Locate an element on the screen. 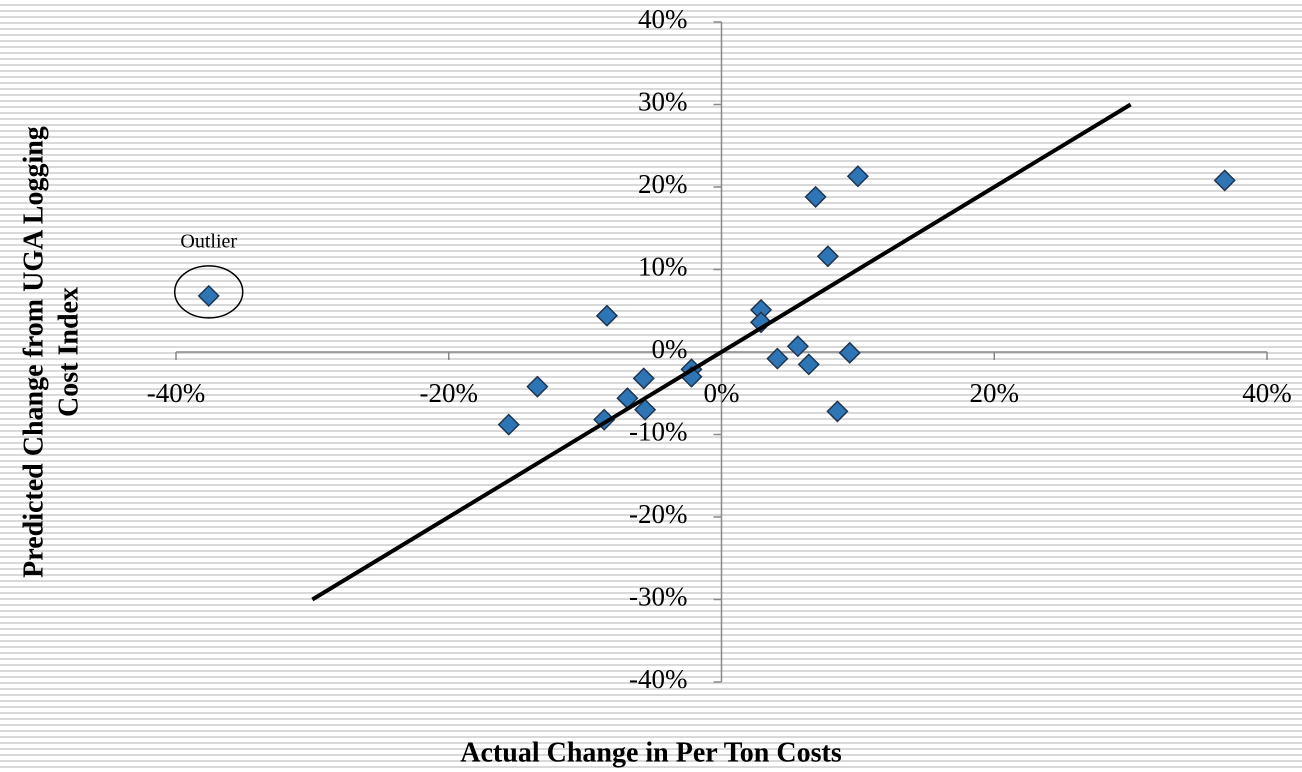 The width and height of the screenshot is (1302, 772). x-tick-label: 40% is located at coordinates (1267, 393).